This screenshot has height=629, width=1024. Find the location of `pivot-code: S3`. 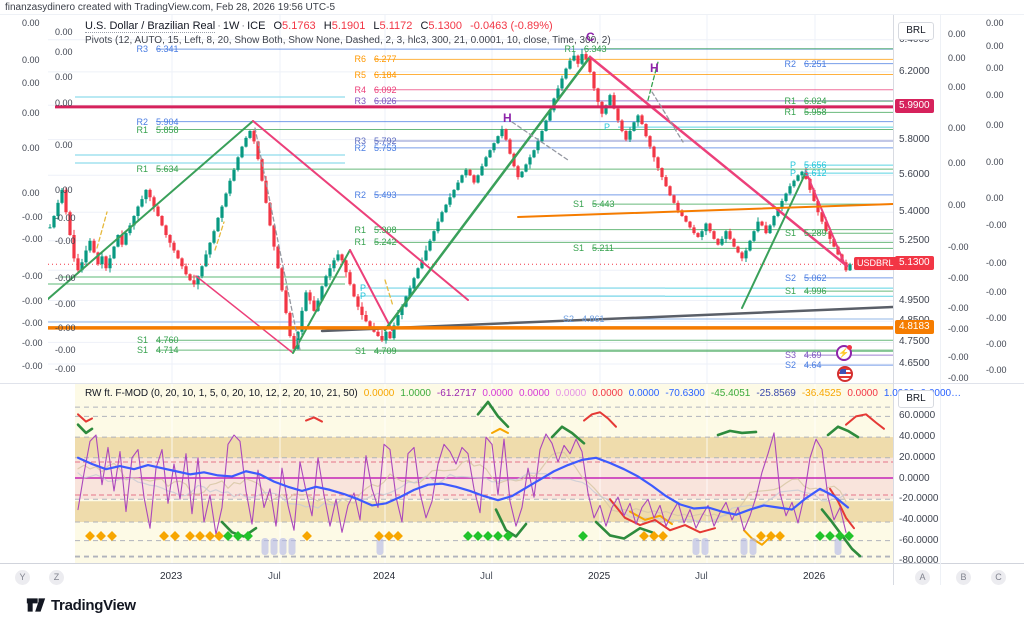

pivot-code: S3 is located at coordinates (790, 355).